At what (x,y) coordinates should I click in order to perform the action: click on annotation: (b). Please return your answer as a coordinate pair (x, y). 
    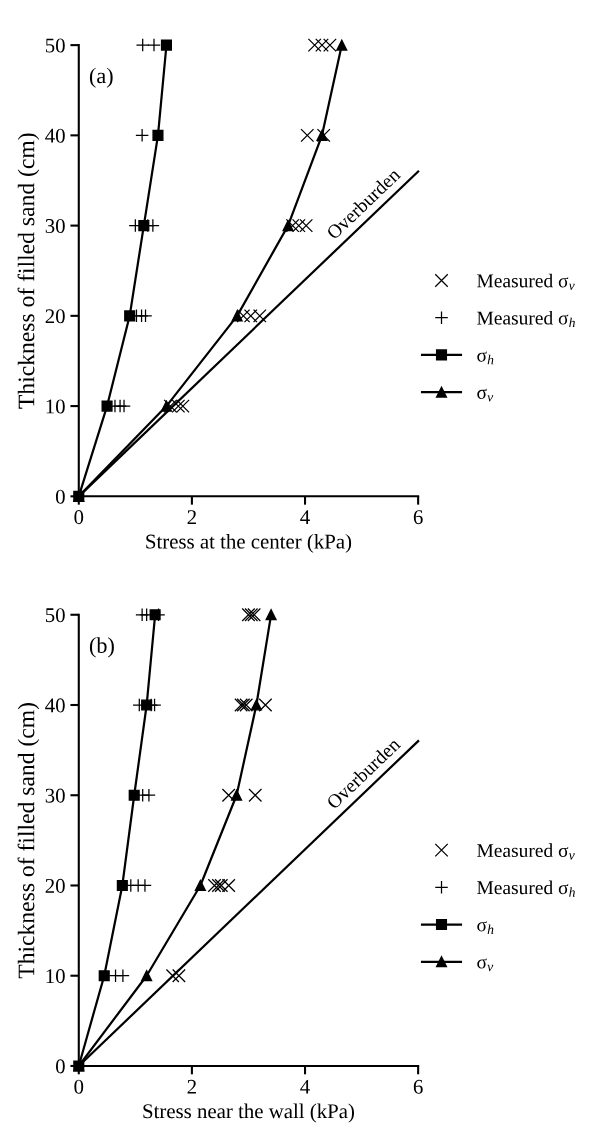
    Looking at the image, I should click on (101, 647).